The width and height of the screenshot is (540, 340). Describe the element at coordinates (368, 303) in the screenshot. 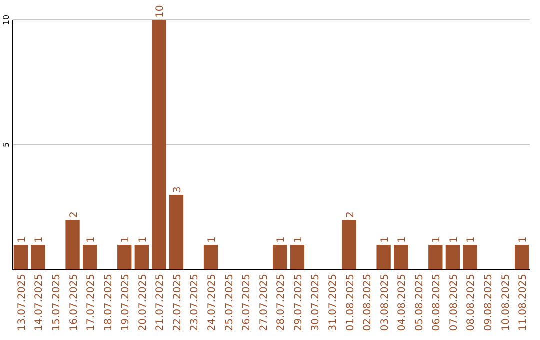

I see `x-tick-label: 02.08.2025` at that location.